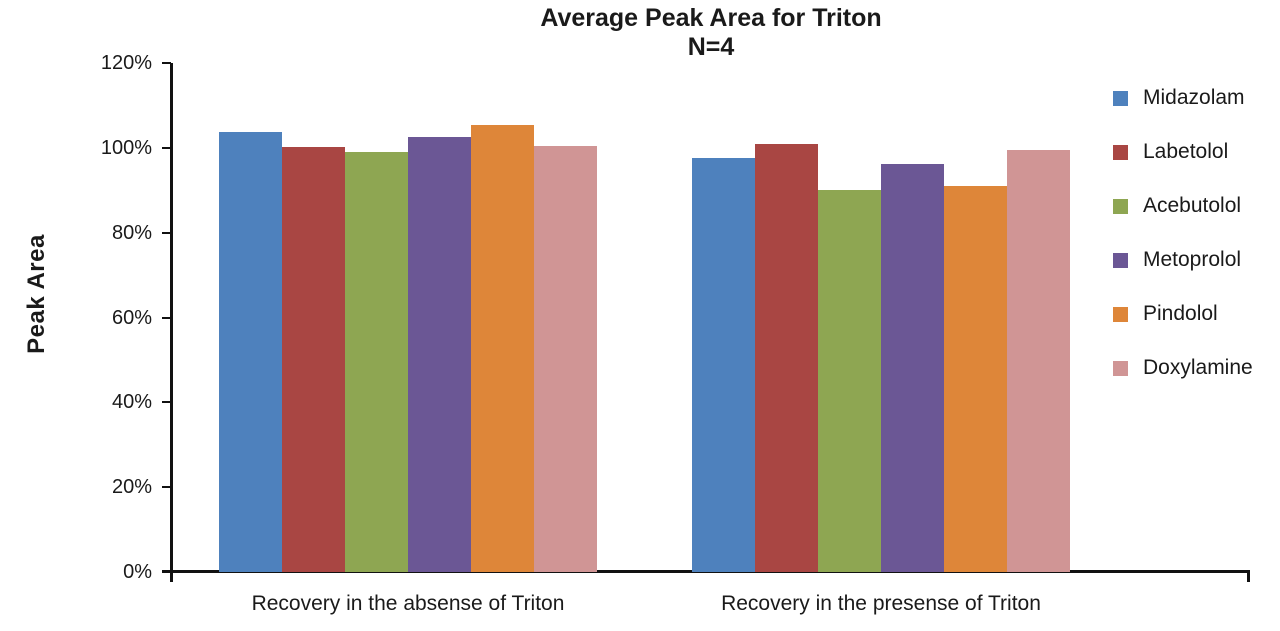 The height and width of the screenshot is (631, 1280). Describe the element at coordinates (1192, 259) in the screenshot. I see `legend-label: Metoprolol` at that location.